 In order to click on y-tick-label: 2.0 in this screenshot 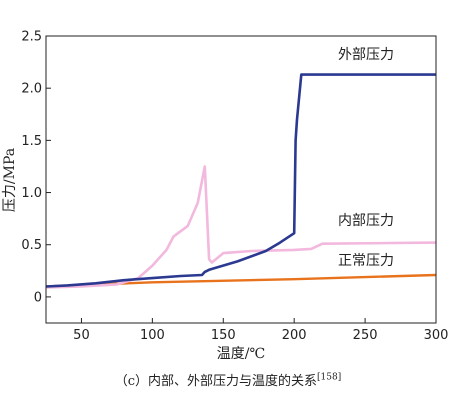, I will do `click(31, 89)`.